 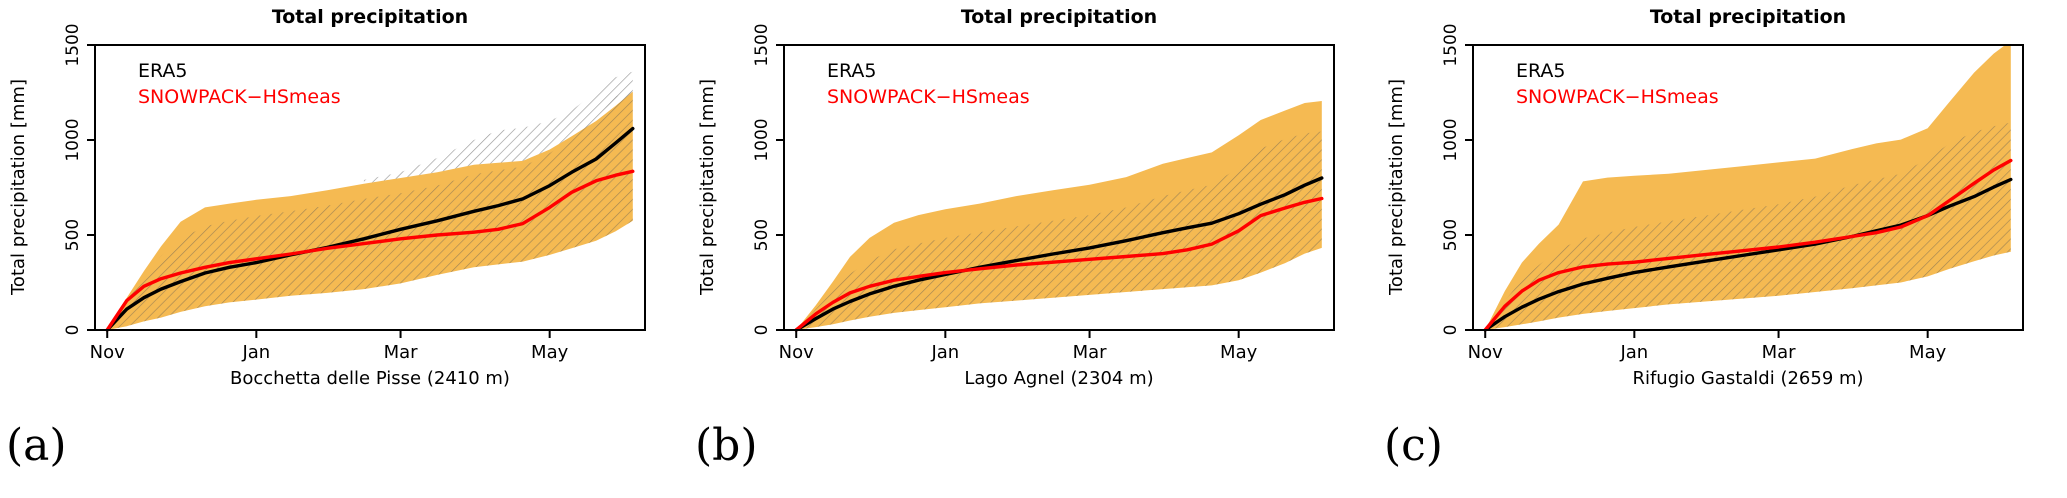 What do you see at coordinates (1059, 378) in the screenshot?
I see `x-axis-label: Lago Agnel (2304 m)` at bounding box center [1059, 378].